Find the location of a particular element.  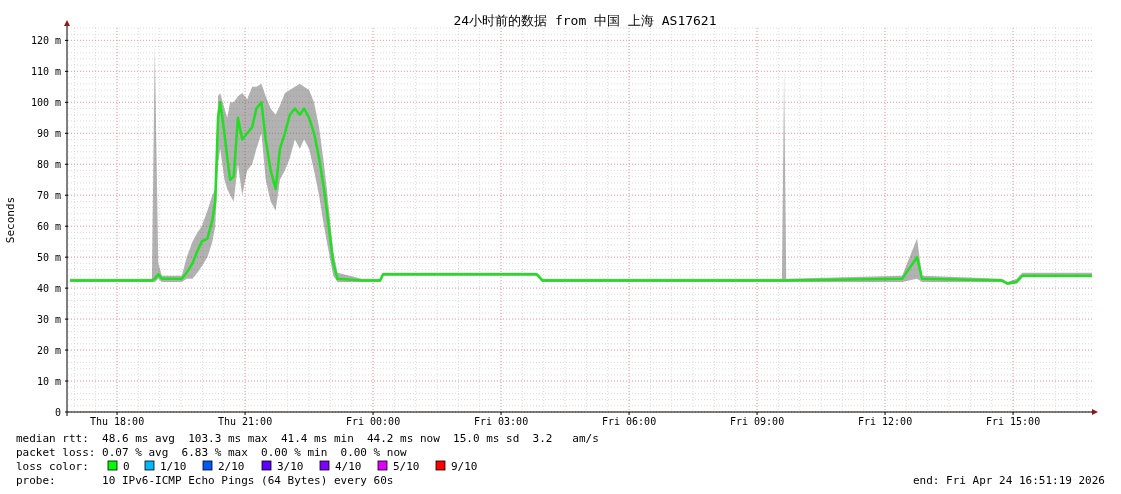

x-tick-label: Fri 09:00 is located at coordinates (757, 421).